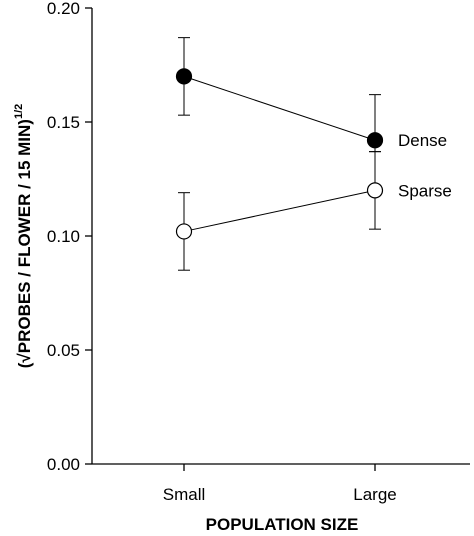 Image resolution: width=474 pixels, height=536 pixels. Describe the element at coordinates (63, 9) in the screenshot. I see `y-tick-label: 0.20` at that location.